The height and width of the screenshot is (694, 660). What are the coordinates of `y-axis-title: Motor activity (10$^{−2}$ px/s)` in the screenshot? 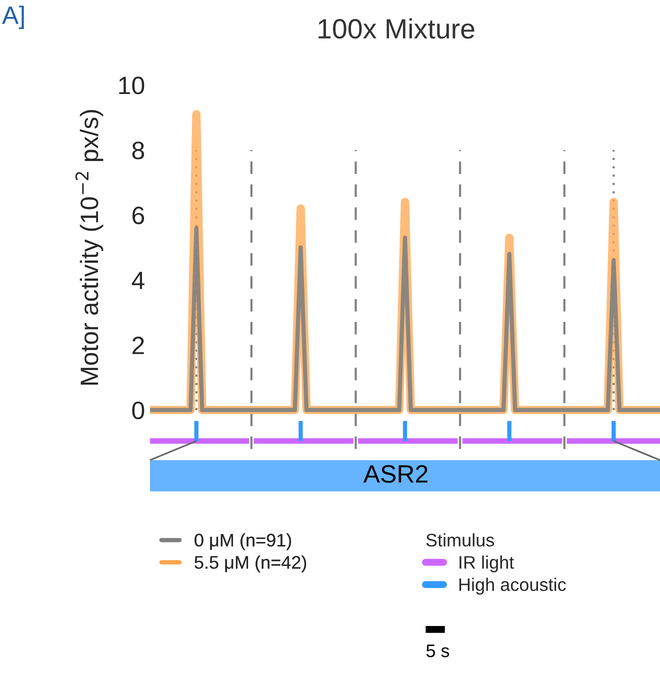 It's located at (89, 247).